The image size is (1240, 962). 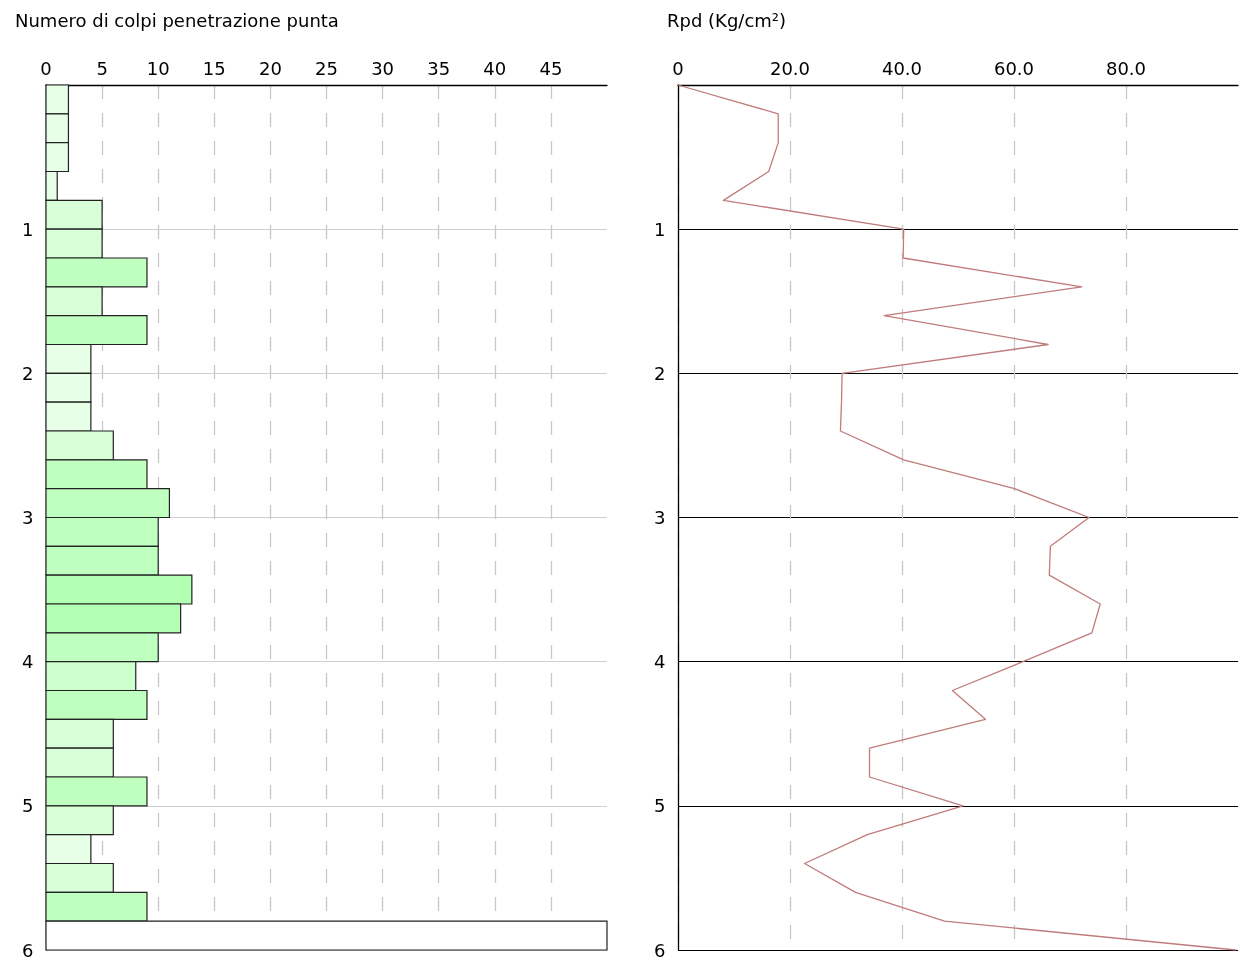 What do you see at coordinates (1014, 68) in the screenshot?
I see `x-tick-label: 60.0` at bounding box center [1014, 68].